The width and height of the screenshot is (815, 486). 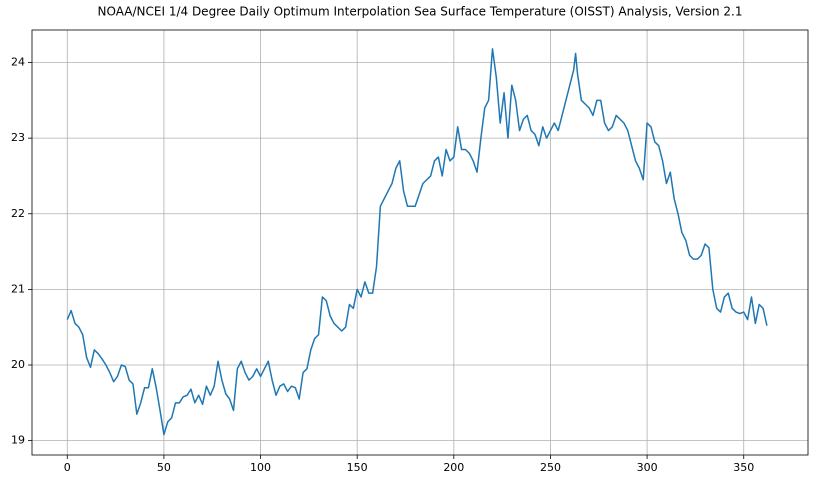 What do you see at coordinates (260, 467) in the screenshot?
I see `x-tick-label: 100` at bounding box center [260, 467].